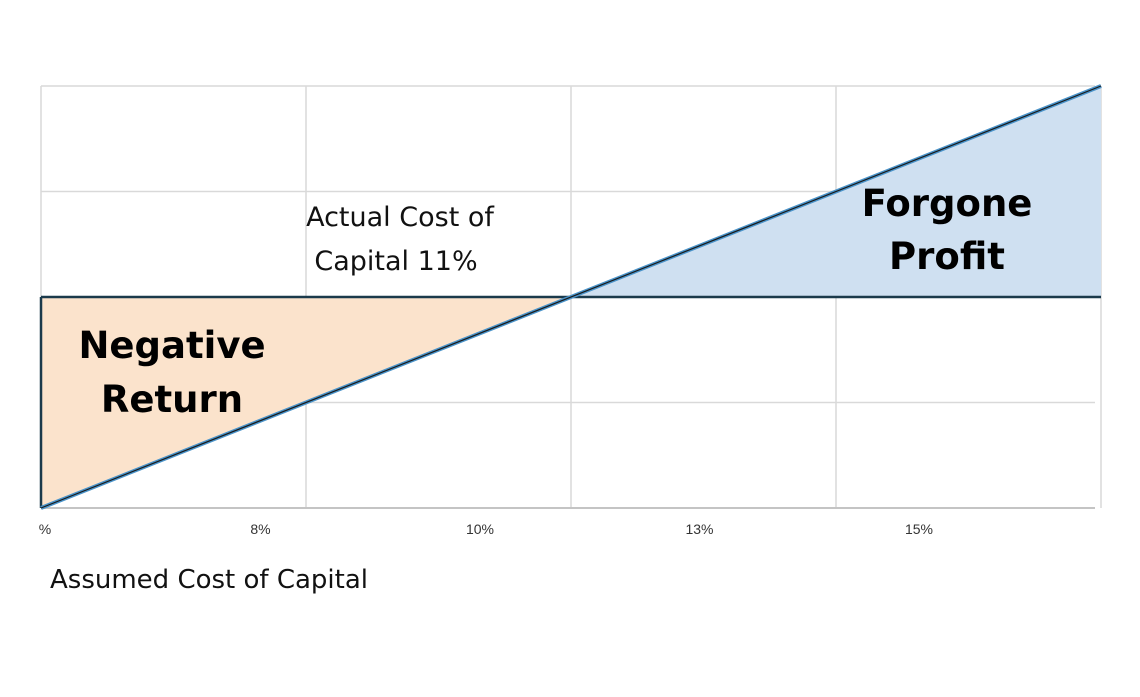  What do you see at coordinates (947, 203) in the screenshot?
I see `forgone-profit-label-line-1: Forgone` at bounding box center [947, 203].